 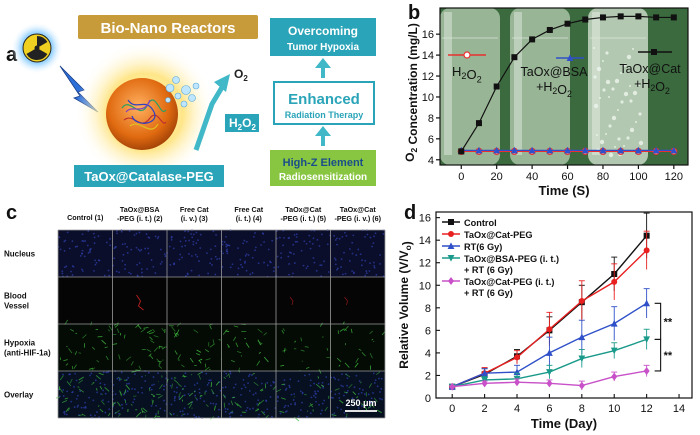 I want to click on box3-line2: Radiosensitization, so click(x=323, y=177).